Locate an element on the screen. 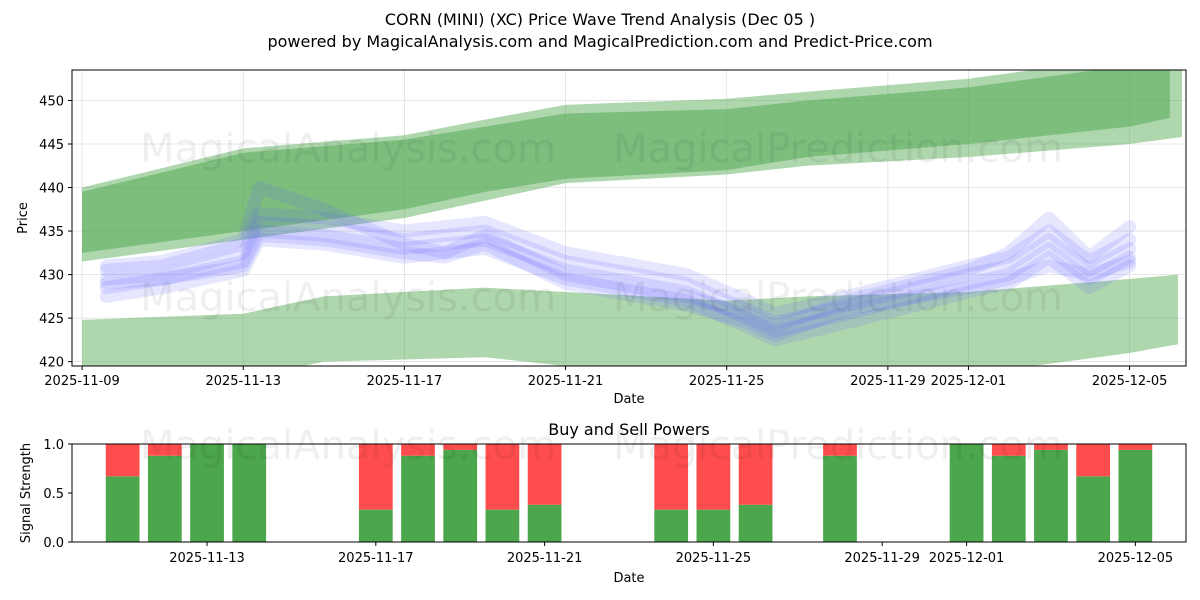 The height and width of the screenshot is (600, 1200). x-tick-label: 2025-11-21 is located at coordinates (566, 381).